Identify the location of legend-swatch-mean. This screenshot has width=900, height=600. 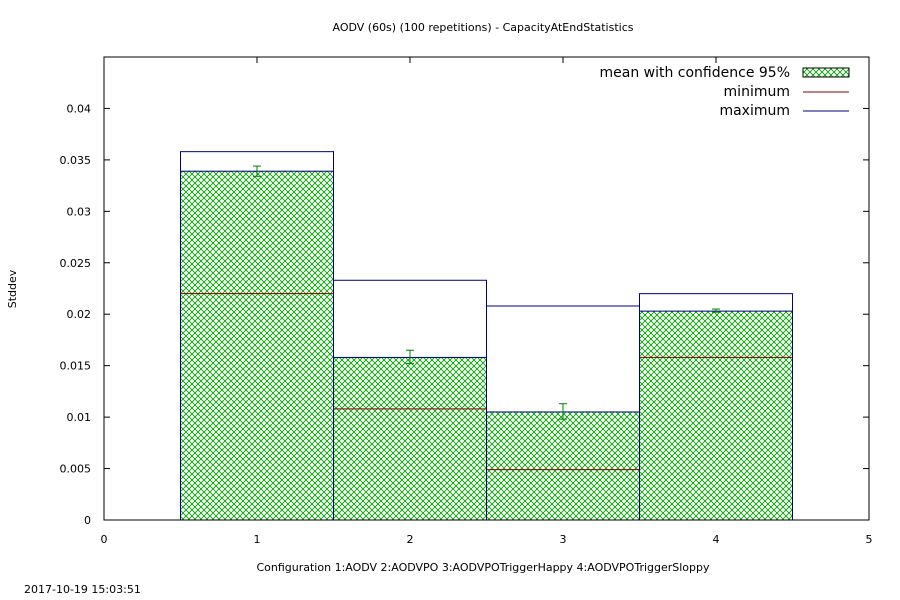
(826, 72).